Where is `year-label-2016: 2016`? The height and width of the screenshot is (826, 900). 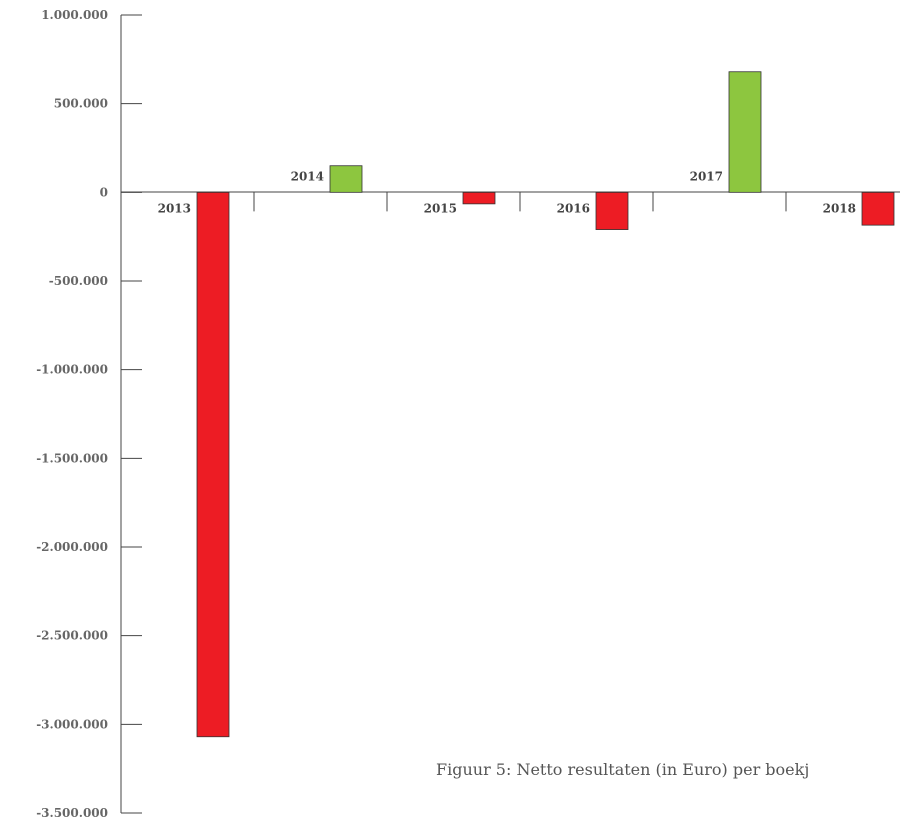 year-label-2016: 2016 is located at coordinates (573, 208).